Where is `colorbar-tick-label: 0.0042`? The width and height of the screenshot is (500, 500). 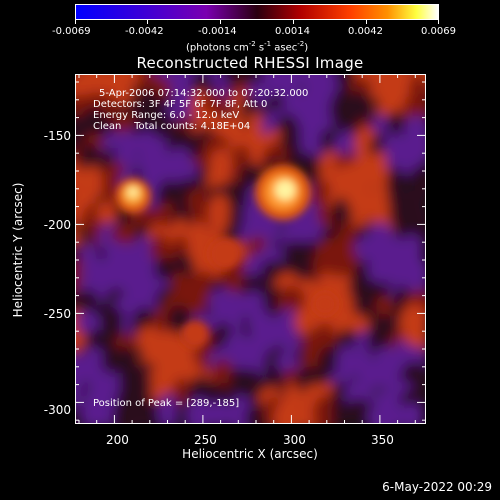
colorbar-tick-label: 0.0042 is located at coordinates (365, 31).